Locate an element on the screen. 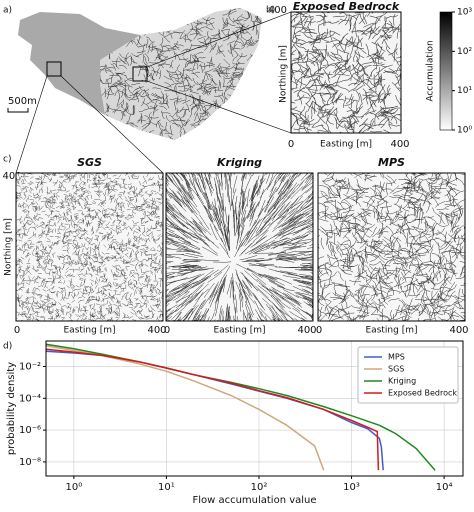  y-tick-label: 10⁻⁶ is located at coordinates (30, 430).